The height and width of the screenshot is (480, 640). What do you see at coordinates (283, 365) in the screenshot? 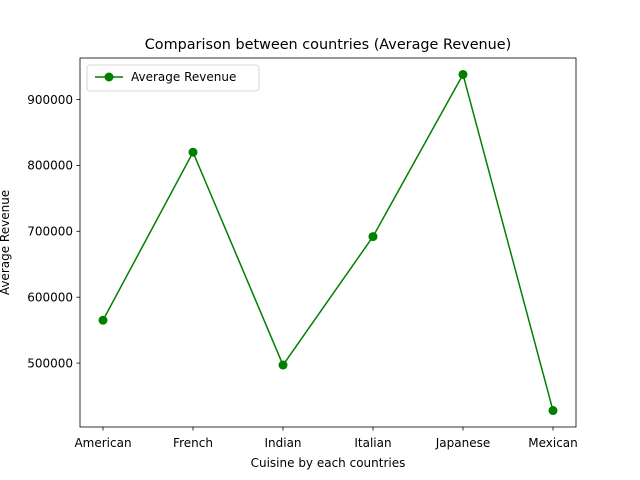
I see `data-point-indian` at bounding box center [283, 365].